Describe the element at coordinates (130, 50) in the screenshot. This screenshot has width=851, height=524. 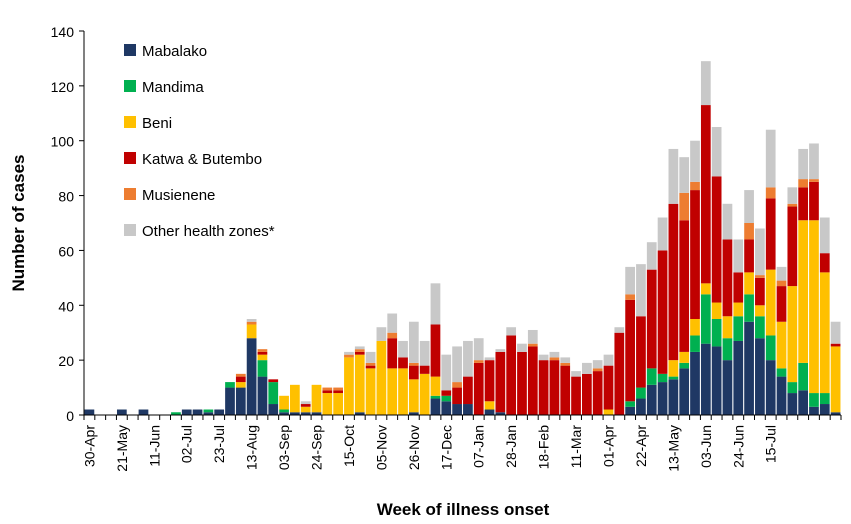
I see `legend-swatch` at that location.